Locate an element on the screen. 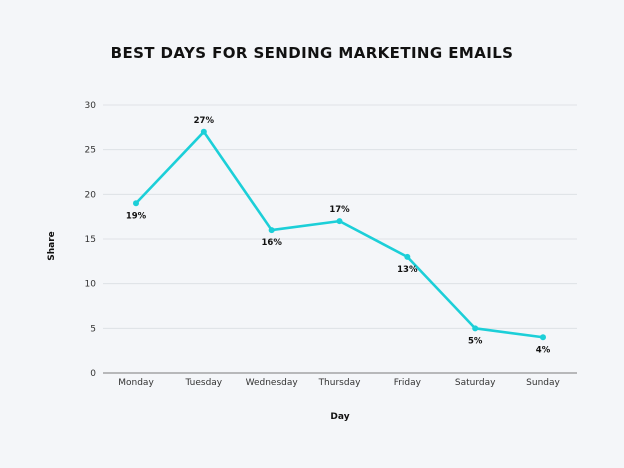 The image size is (624, 468). chart-title: BEST DAYS FOR SENDING MARKETING EMAILS is located at coordinates (312, 53).